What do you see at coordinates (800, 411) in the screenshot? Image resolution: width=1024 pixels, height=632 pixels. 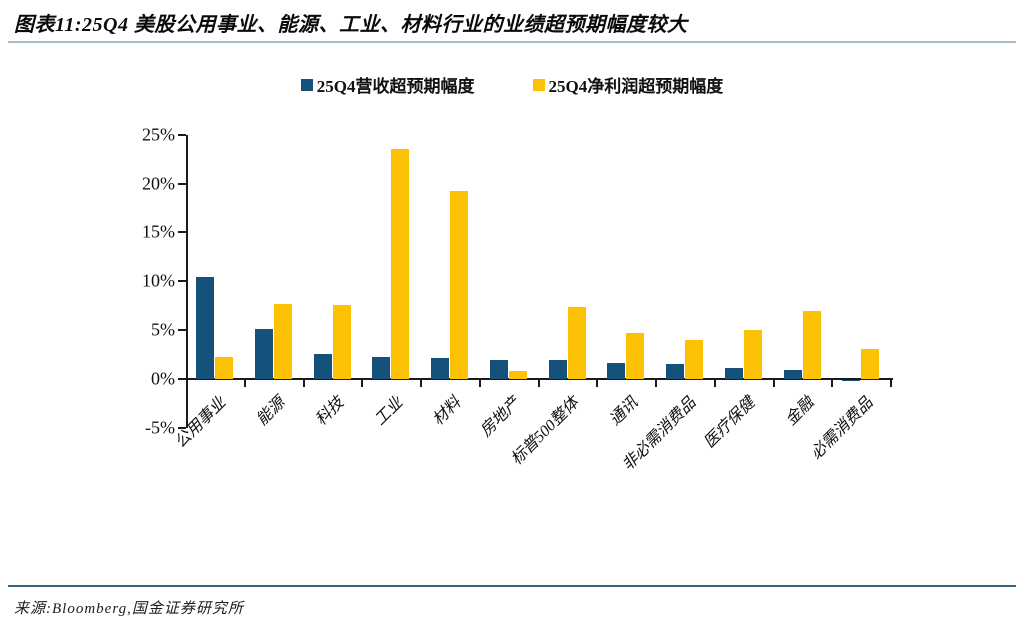 I see `x-axis-category-label: 金融` at bounding box center [800, 411].